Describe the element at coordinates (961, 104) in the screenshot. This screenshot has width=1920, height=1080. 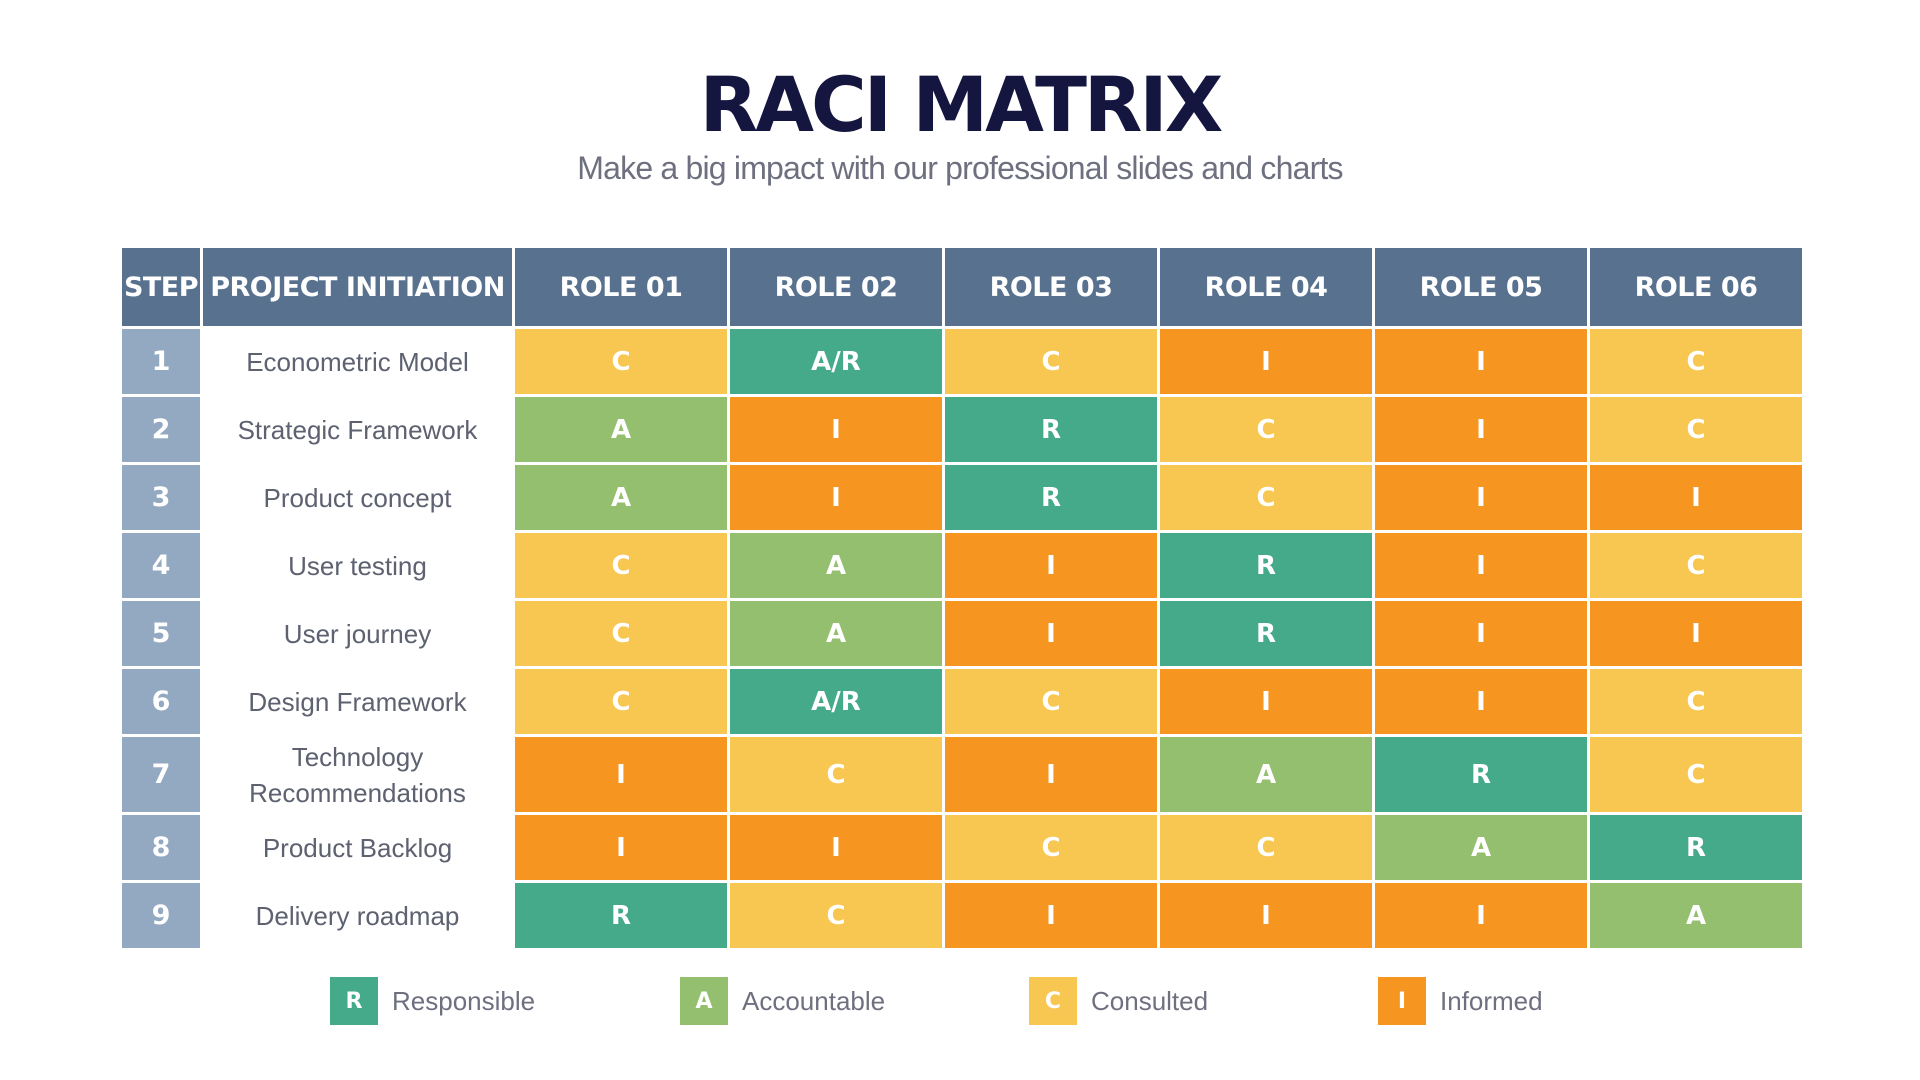
I see `page-title: RACI MATRIX` at that location.